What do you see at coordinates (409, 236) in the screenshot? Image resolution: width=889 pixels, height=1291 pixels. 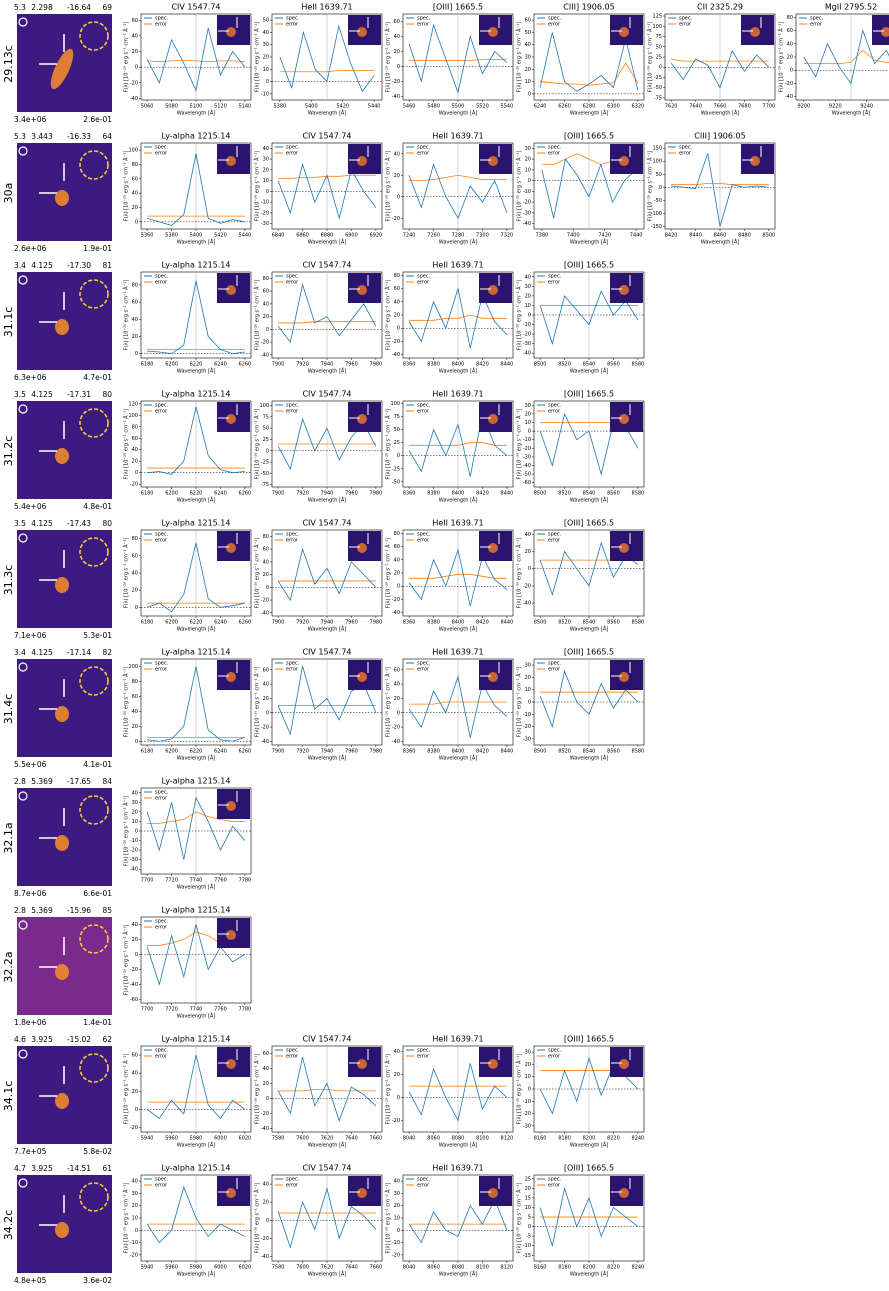 I see `x-tick-label: 7240` at bounding box center [409, 236].